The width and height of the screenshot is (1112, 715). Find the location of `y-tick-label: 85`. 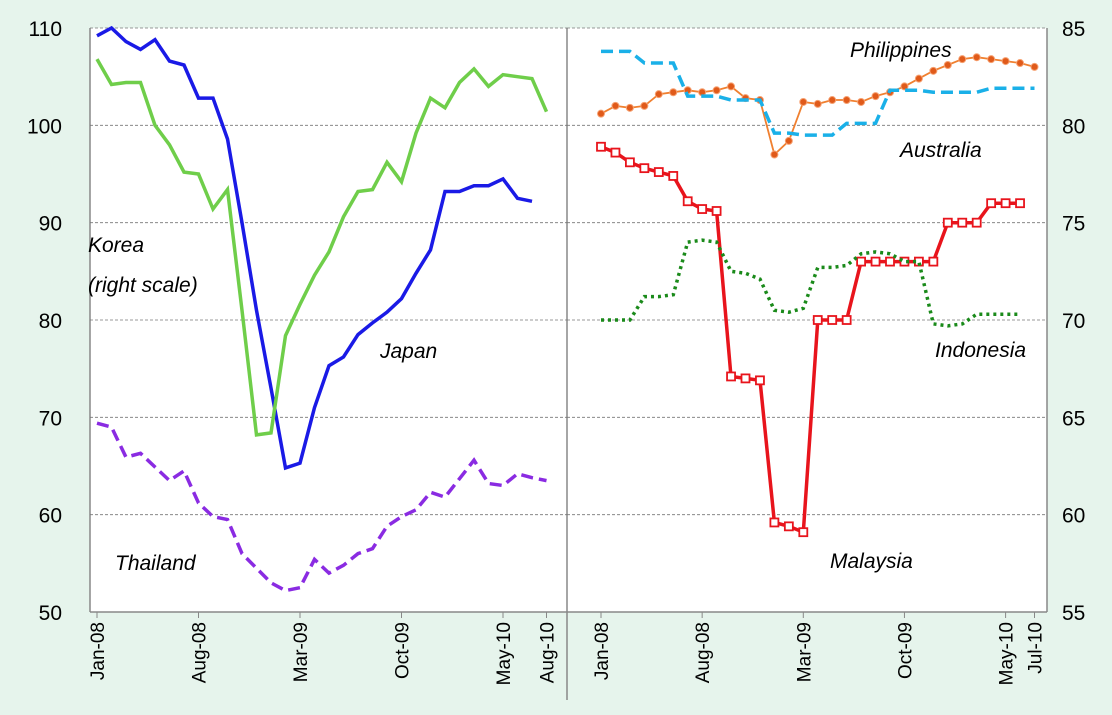

y-tick-label: 85 is located at coordinates (1073, 29).